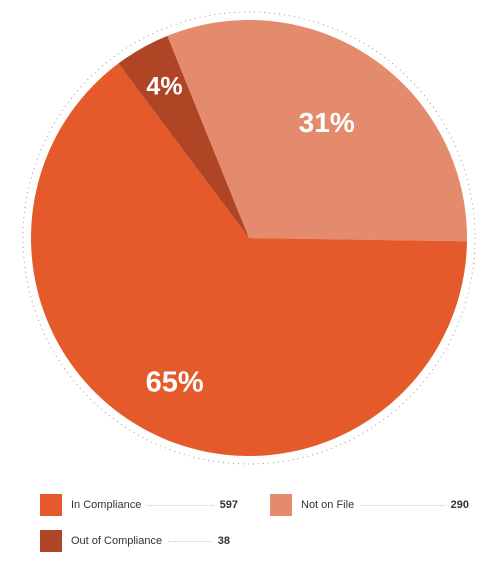  What do you see at coordinates (164, 87) in the screenshot?
I see `pie-label-out-of-compliance: 4%` at bounding box center [164, 87].